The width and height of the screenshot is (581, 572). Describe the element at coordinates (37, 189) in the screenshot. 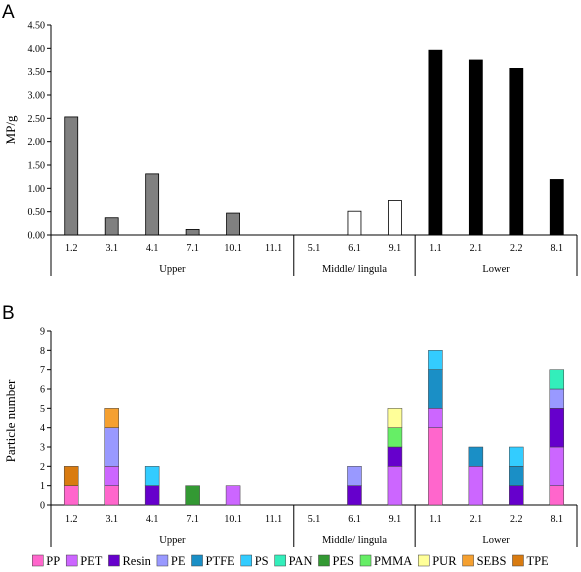

I see `y-tick-label: 1.00` at that location.